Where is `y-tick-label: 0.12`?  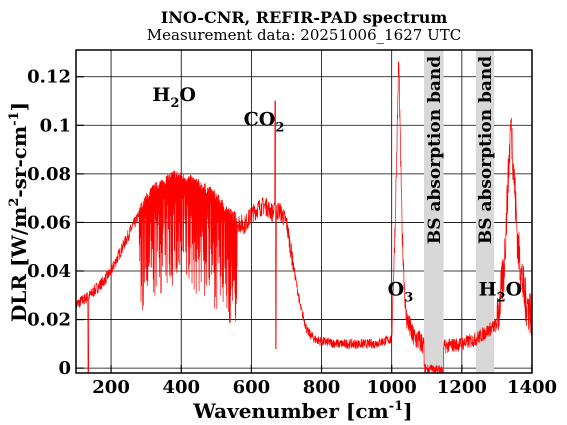 y-tick-label: 0.12 is located at coordinates (49, 77).